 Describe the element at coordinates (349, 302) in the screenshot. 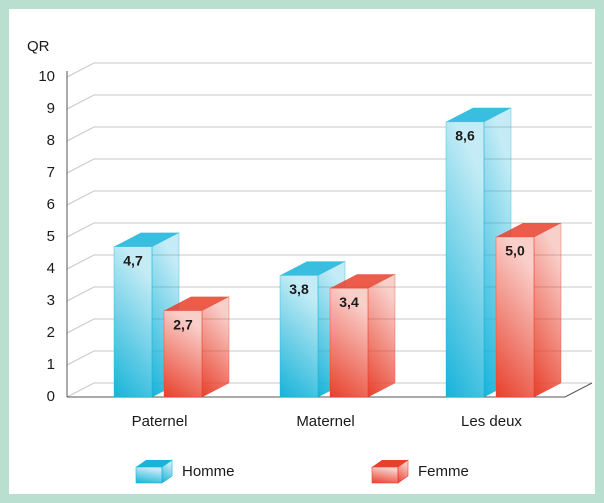

I see `value-label: 3,4` at that location.